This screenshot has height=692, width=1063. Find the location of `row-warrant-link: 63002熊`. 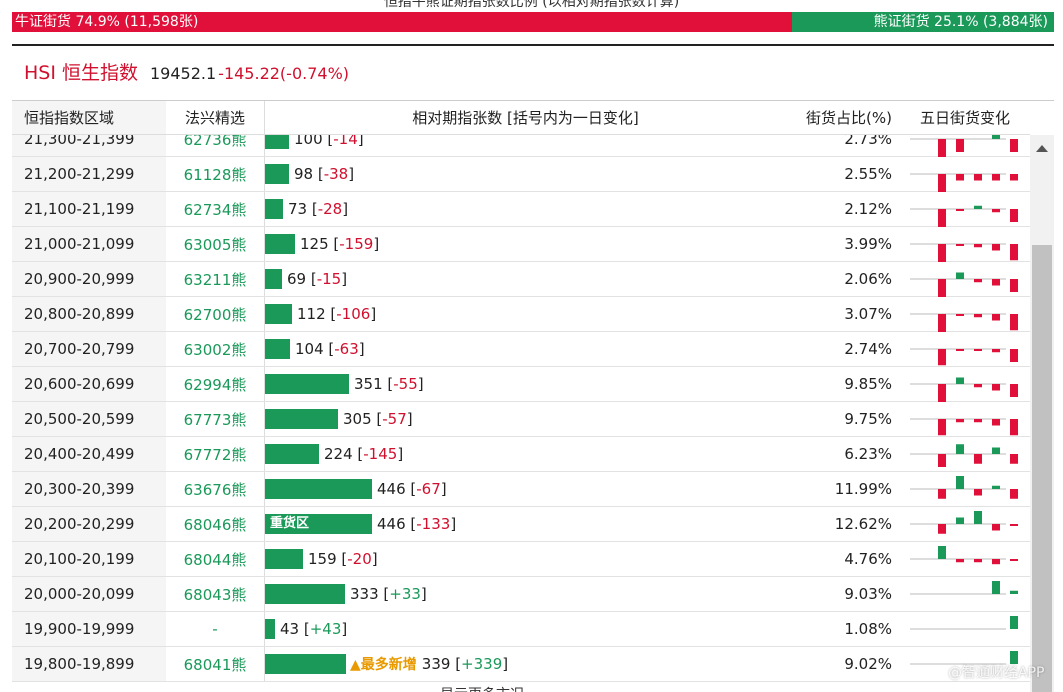

row-warrant-link: 63002熊 is located at coordinates (215, 349).